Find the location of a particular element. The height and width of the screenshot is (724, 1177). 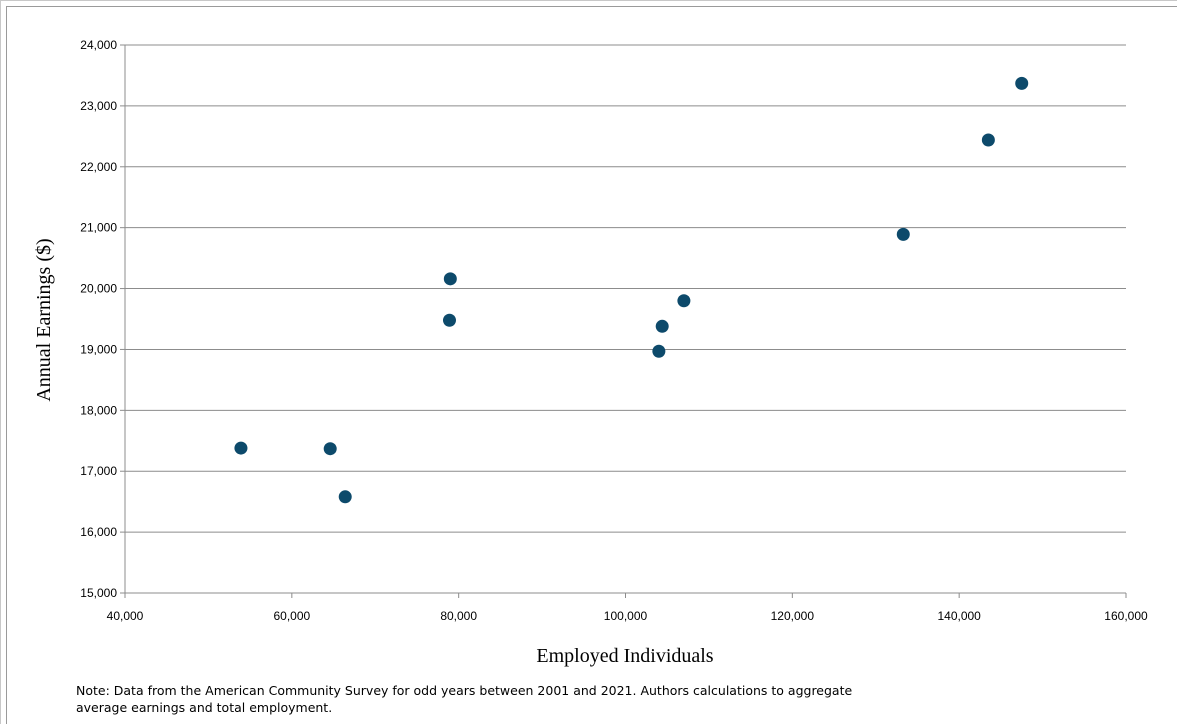

y-tick-label-2: 17,000 is located at coordinates (98, 471).